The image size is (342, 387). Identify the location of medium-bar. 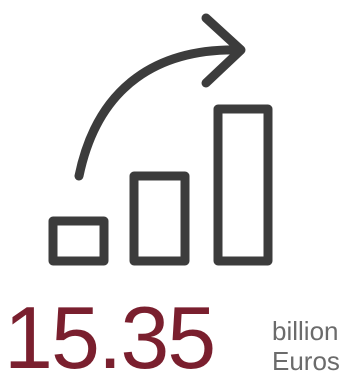
(159, 218).